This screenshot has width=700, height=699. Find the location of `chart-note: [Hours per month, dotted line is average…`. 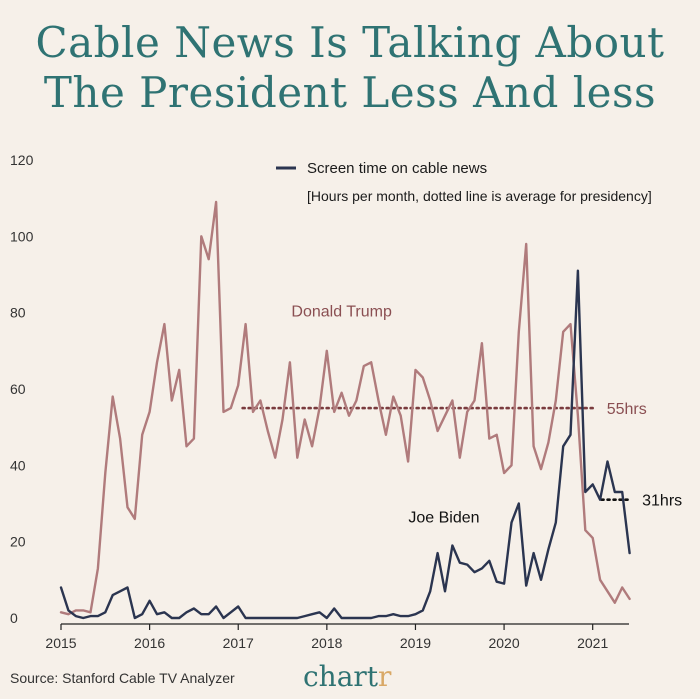

chart-note: [Hours per month, dotted line is average… is located at coordinates (479, 196).